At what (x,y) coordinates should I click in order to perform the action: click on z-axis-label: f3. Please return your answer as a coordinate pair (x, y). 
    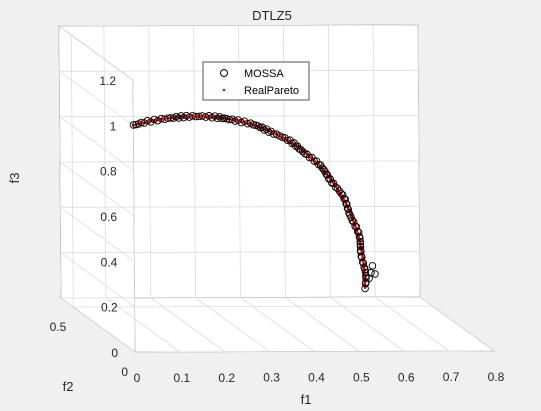
    Looking at the image, I should click on (14, 178).